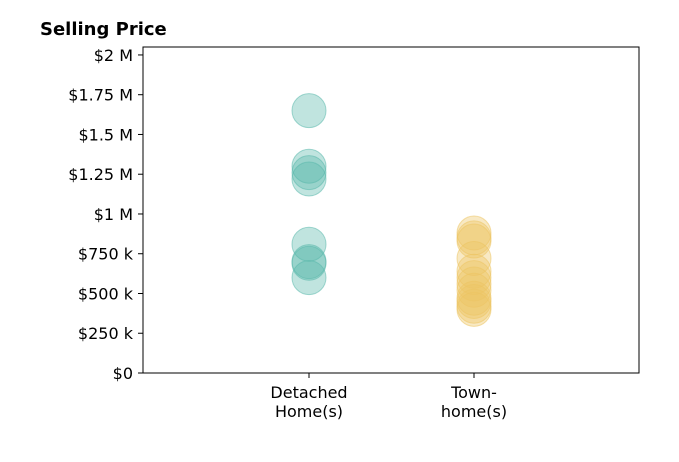  I want to click on data-points, so click(391, 210).